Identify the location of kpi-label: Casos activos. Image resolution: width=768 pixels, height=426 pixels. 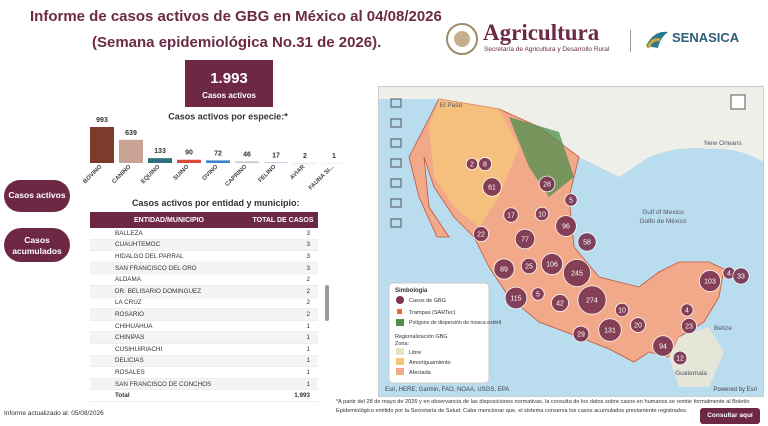
(229, 95).